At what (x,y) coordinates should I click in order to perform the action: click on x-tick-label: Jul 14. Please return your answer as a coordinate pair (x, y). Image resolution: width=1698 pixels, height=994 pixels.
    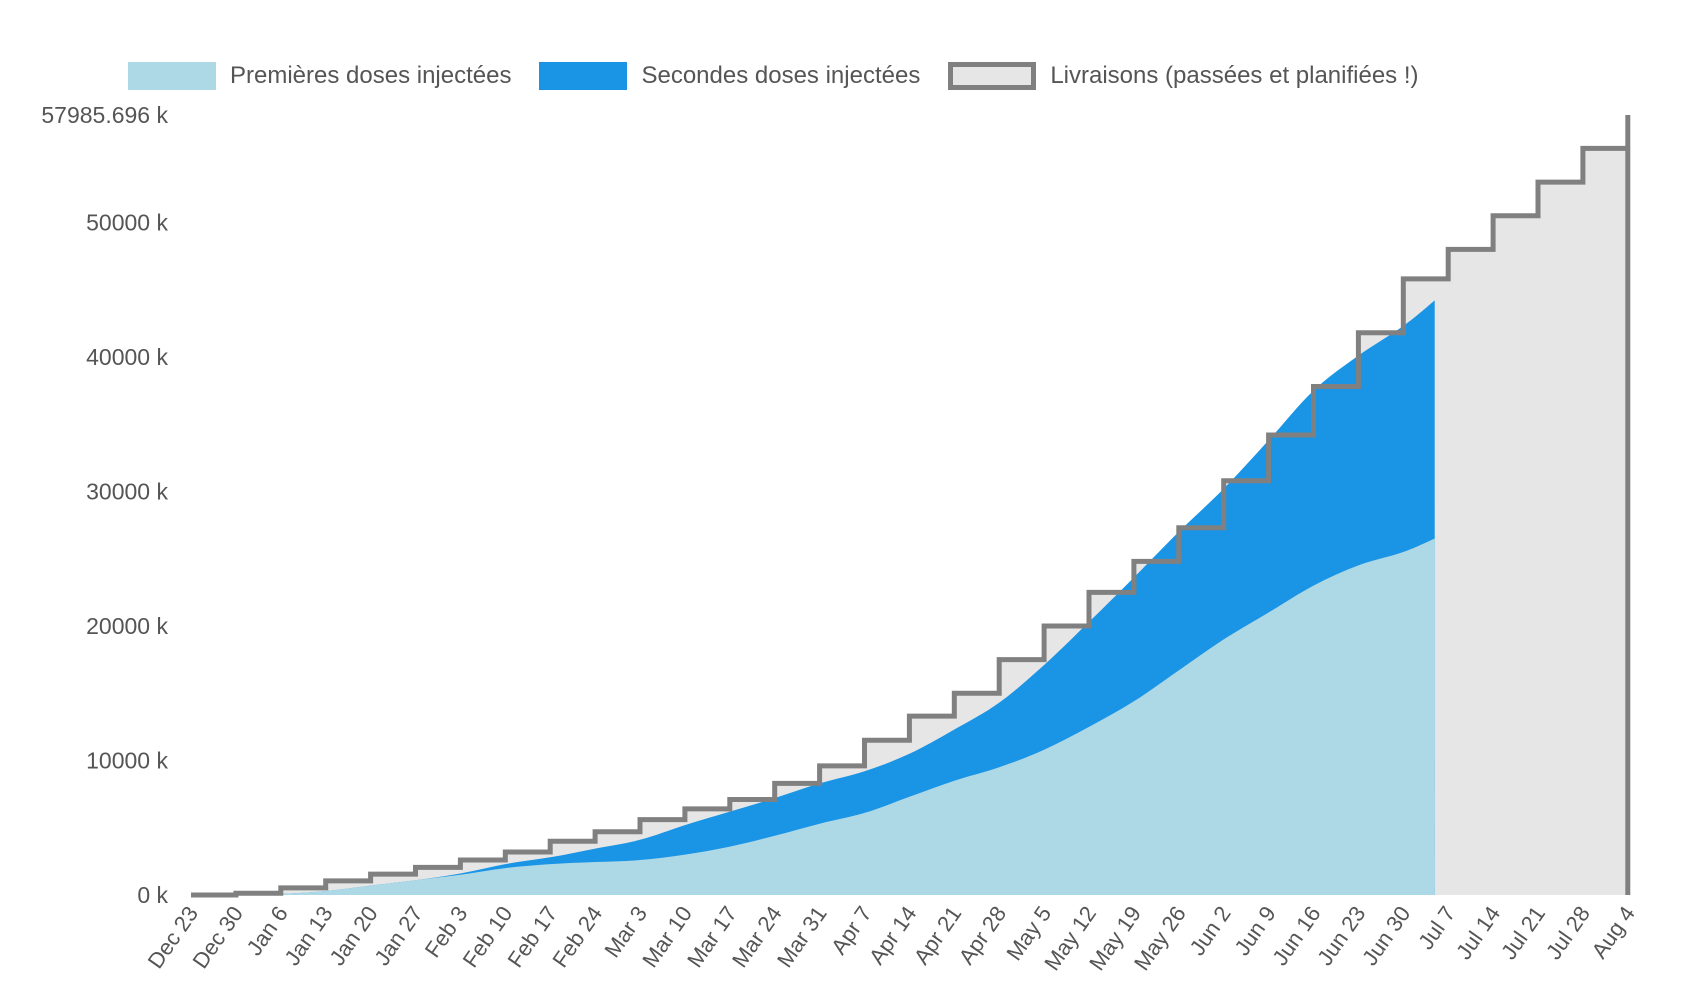
    Looking at the image, I should click on (1478, 933).